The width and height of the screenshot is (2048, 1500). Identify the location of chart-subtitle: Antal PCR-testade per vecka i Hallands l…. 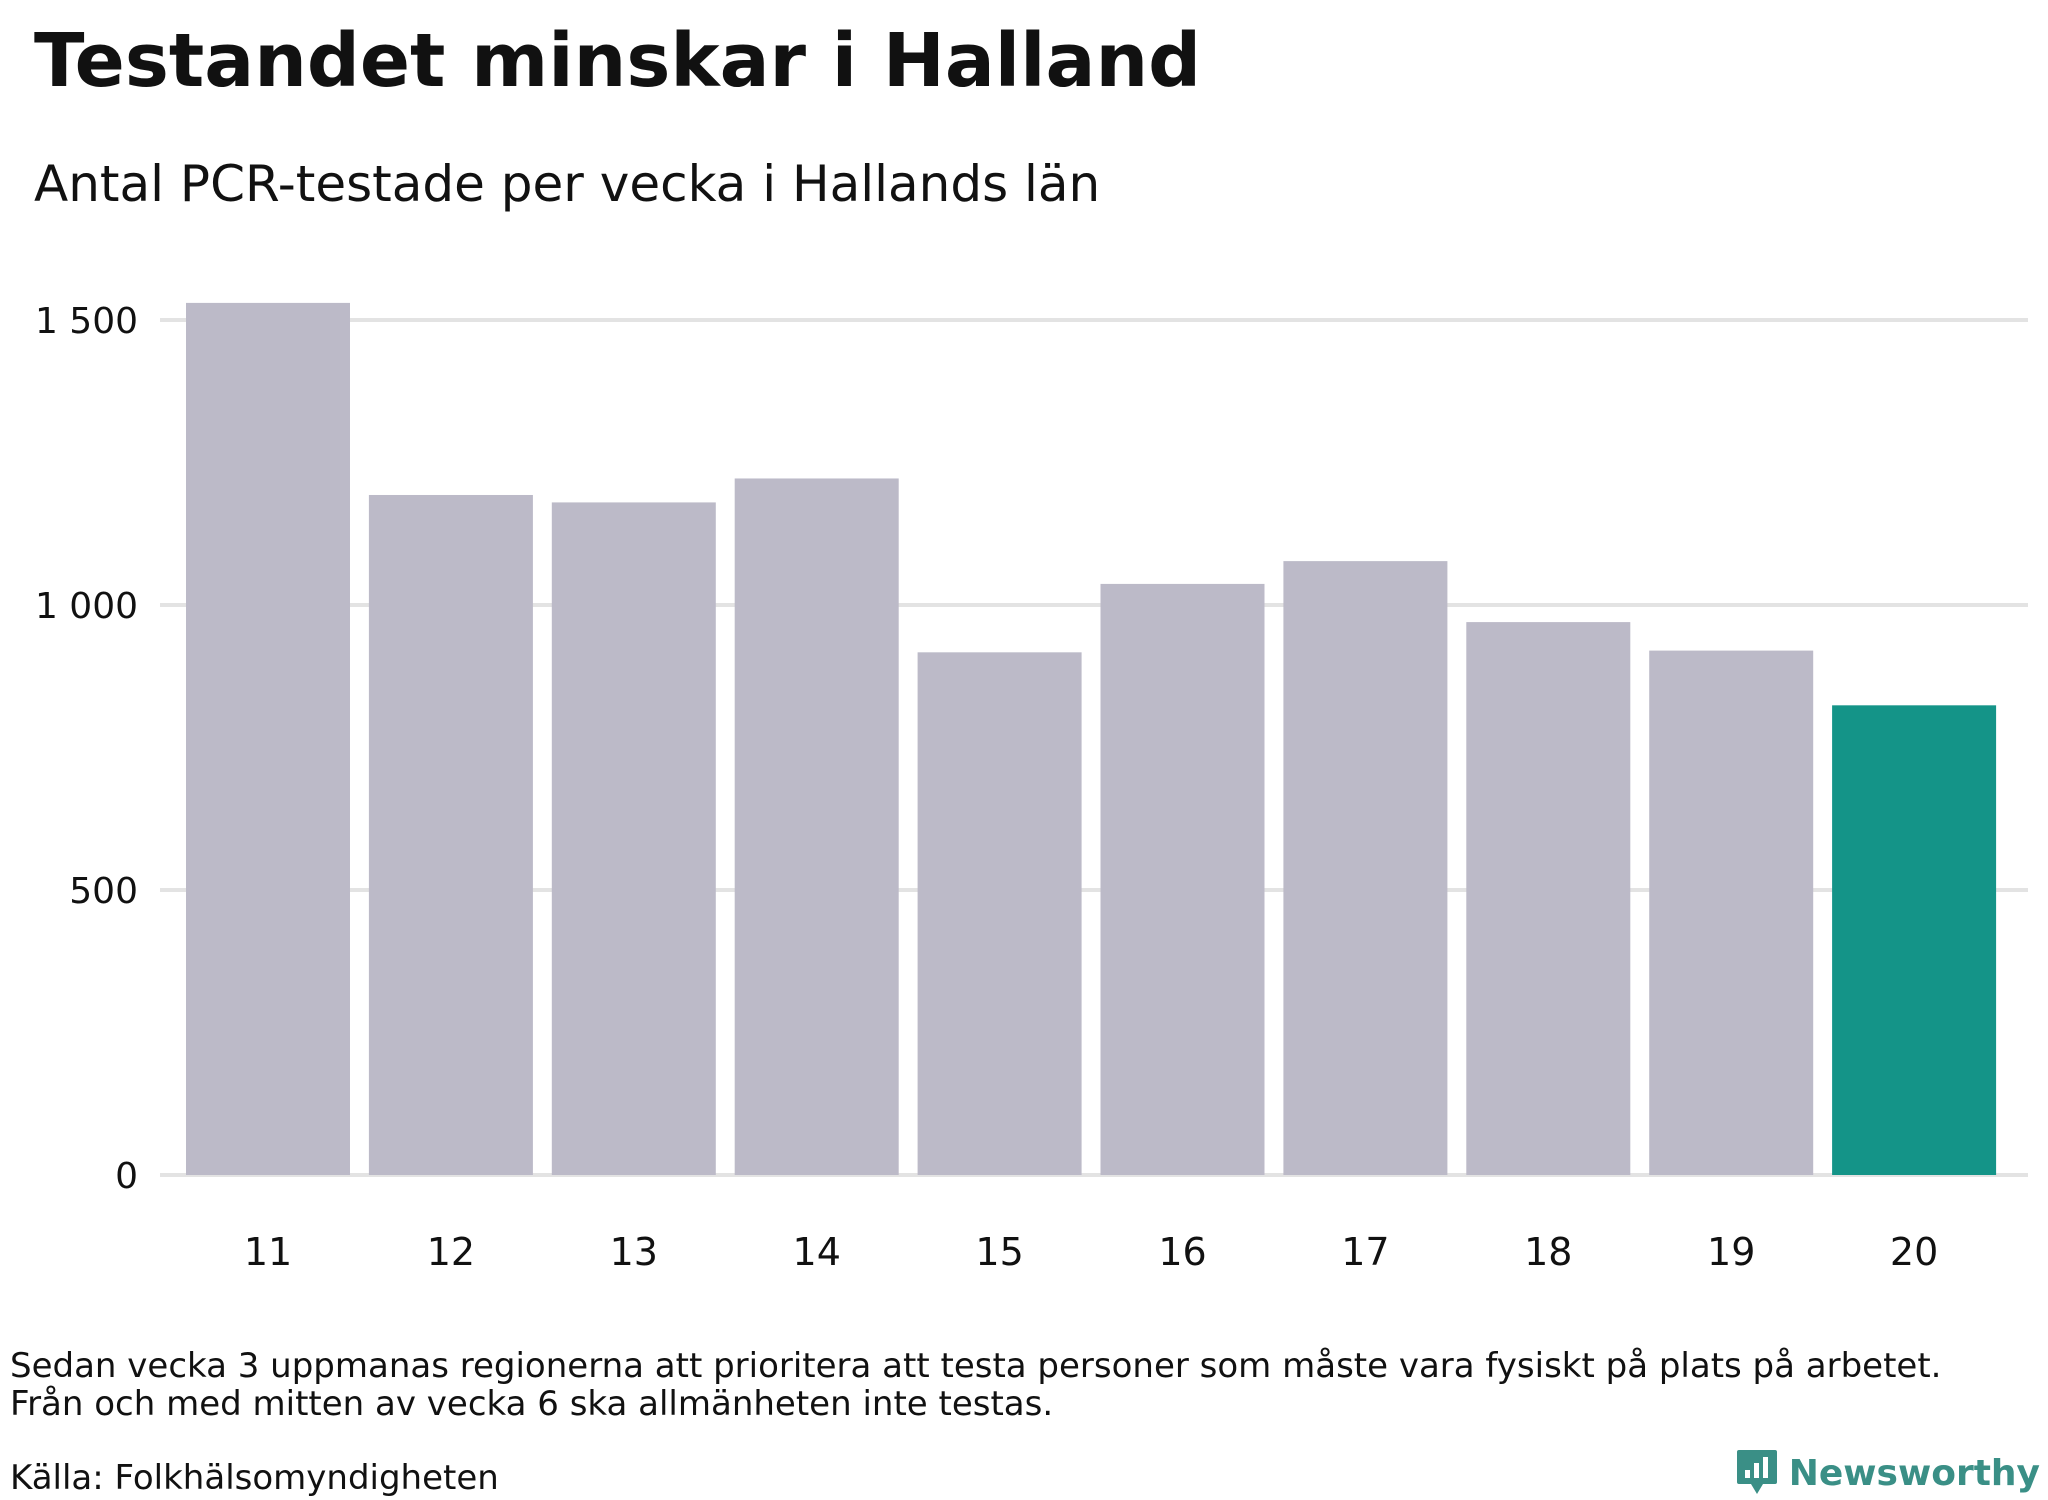
(567, 184).